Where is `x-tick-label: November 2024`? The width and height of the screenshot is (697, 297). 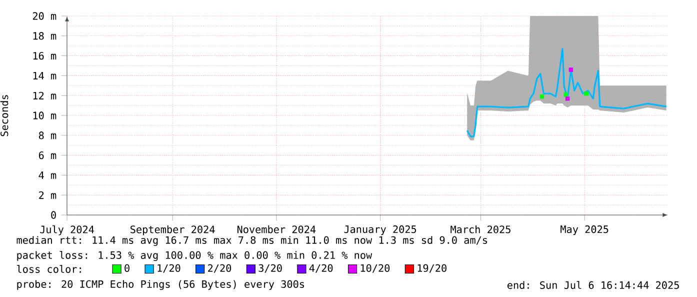
x-tick-label: November 2024 is located at coordinates (276, 229).